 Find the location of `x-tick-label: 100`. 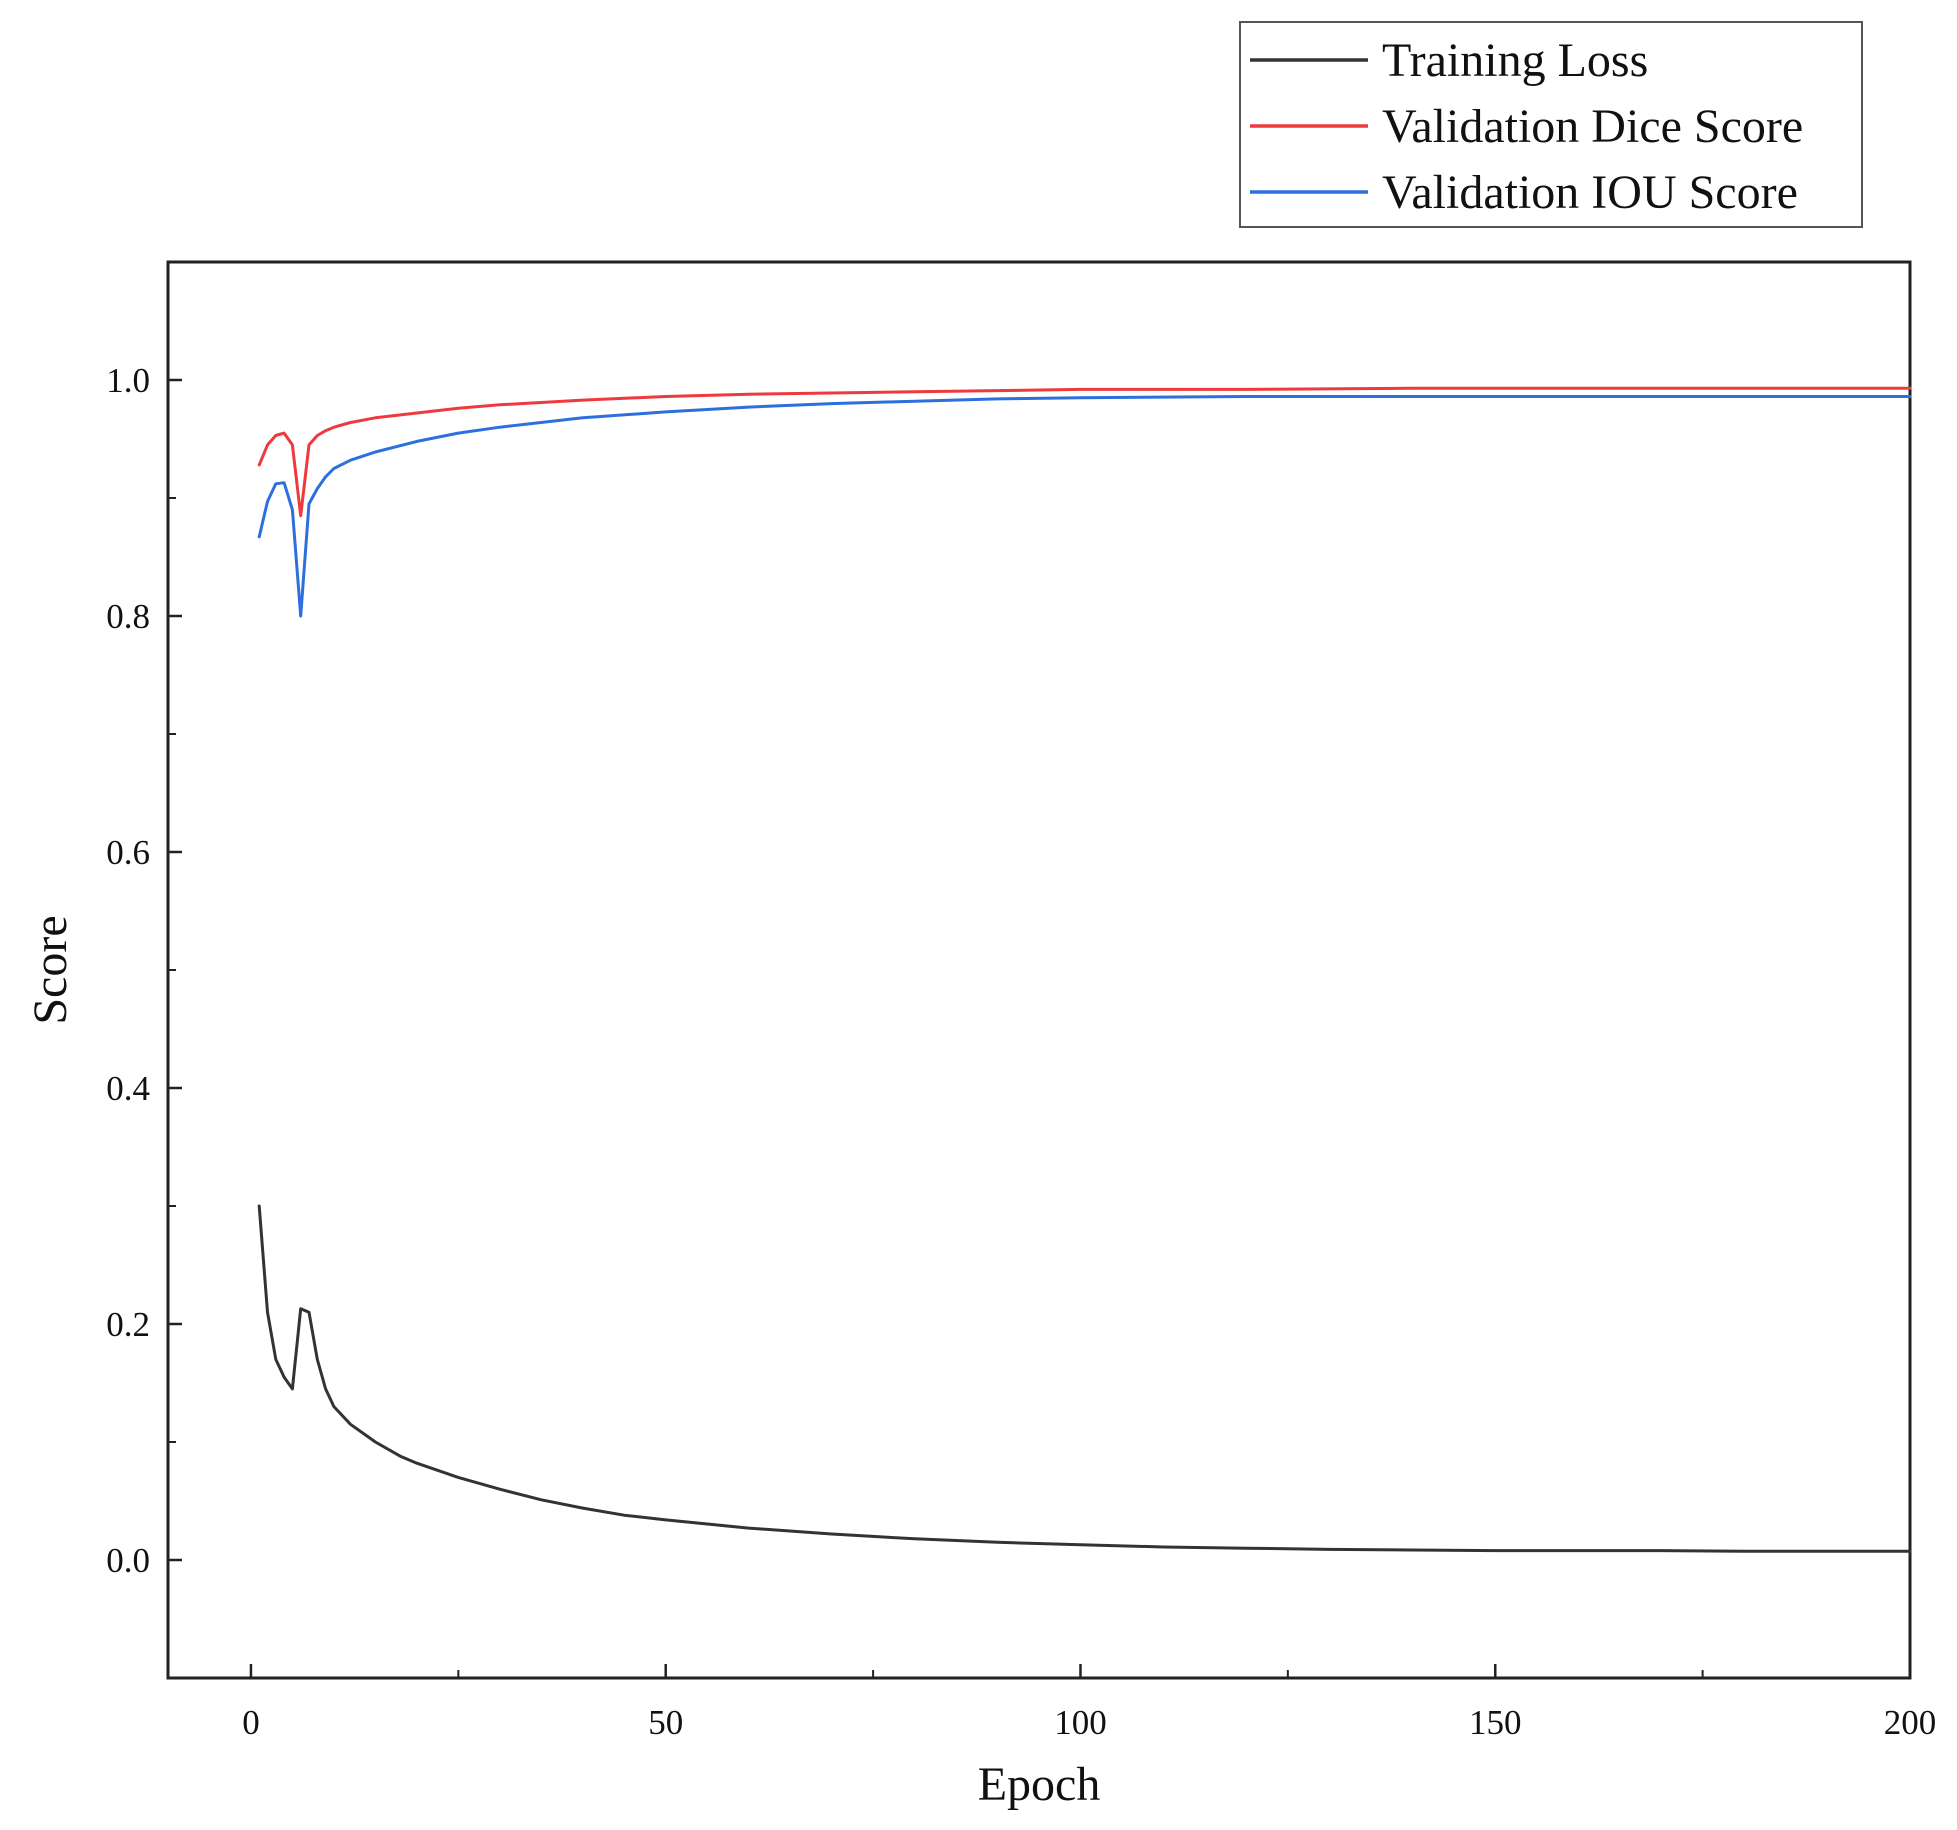

x-tick-label: 100 is located at coordinates (1080, 1722).